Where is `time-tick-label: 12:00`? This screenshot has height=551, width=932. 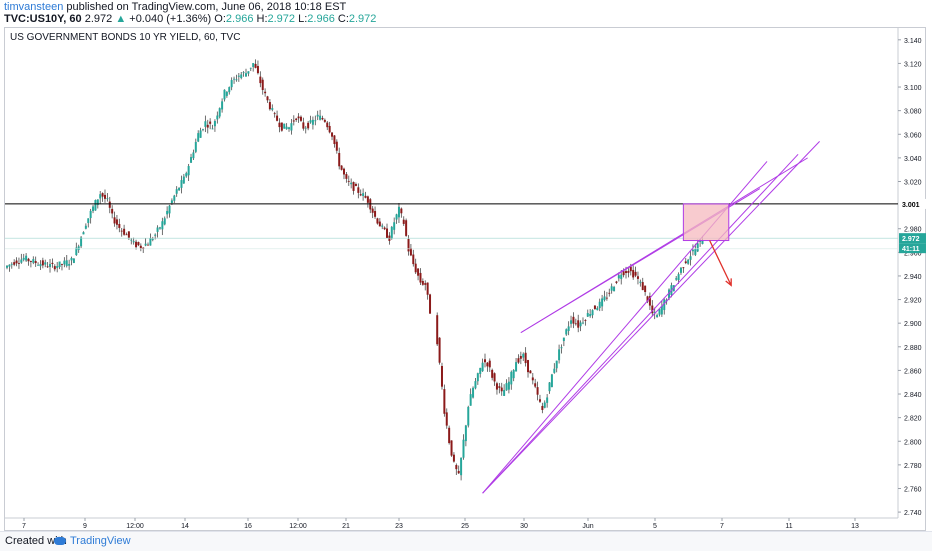
time-tick-label: 12:00 is located at coordinates (135, 526).